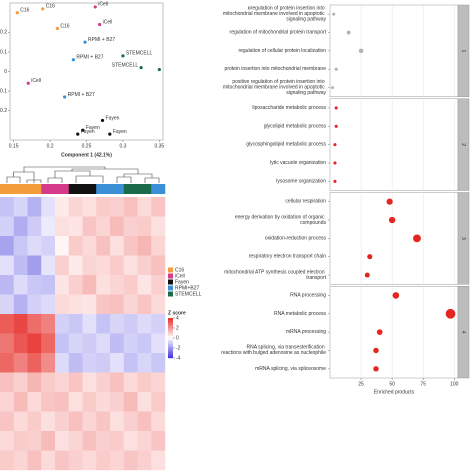  I want to click on y-tick-label: -0.2, so click(3, 111).